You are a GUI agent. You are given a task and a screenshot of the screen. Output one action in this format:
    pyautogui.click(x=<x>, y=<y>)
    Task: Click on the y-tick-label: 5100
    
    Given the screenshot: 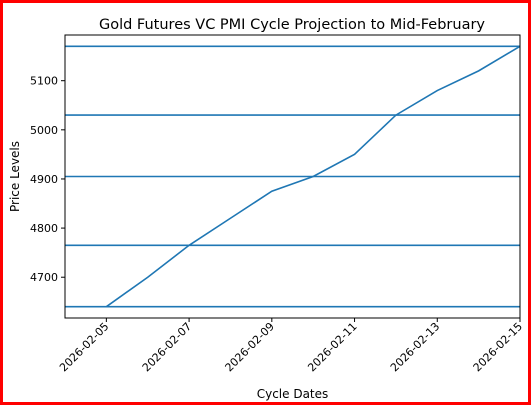 What is the action you would take?
    pyautogui.click(x=44, y=81)
    